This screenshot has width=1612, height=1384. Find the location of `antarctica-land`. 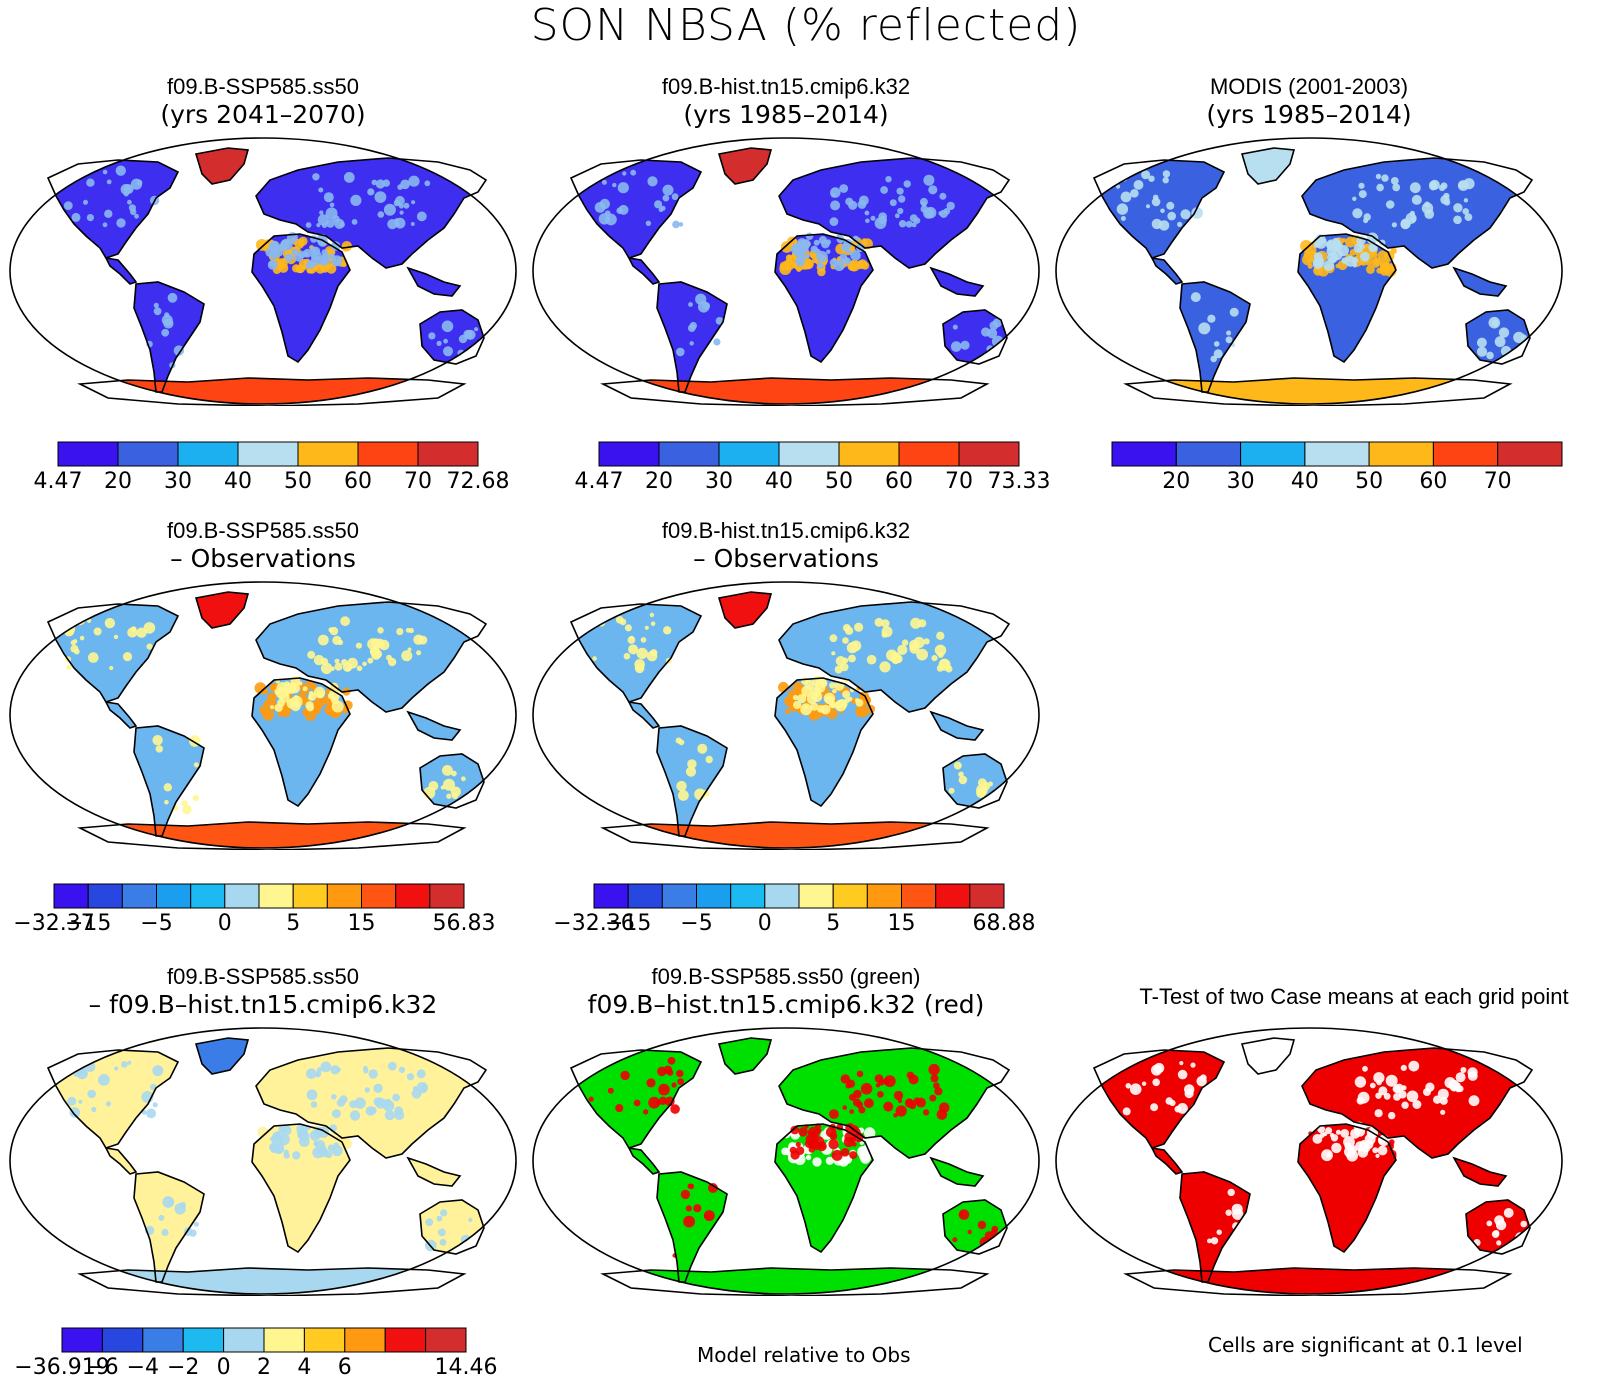

antarctica-land is located at coordinates (1318, 1281).